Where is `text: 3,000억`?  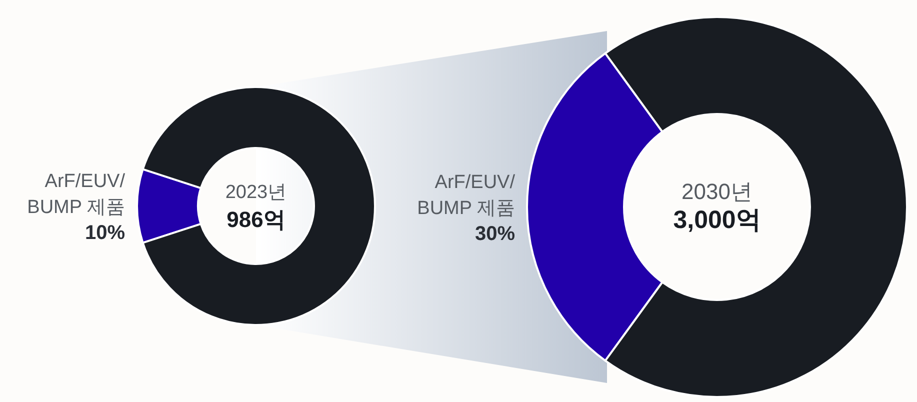 text: 3,000억 is located at coordinates (717, 220).